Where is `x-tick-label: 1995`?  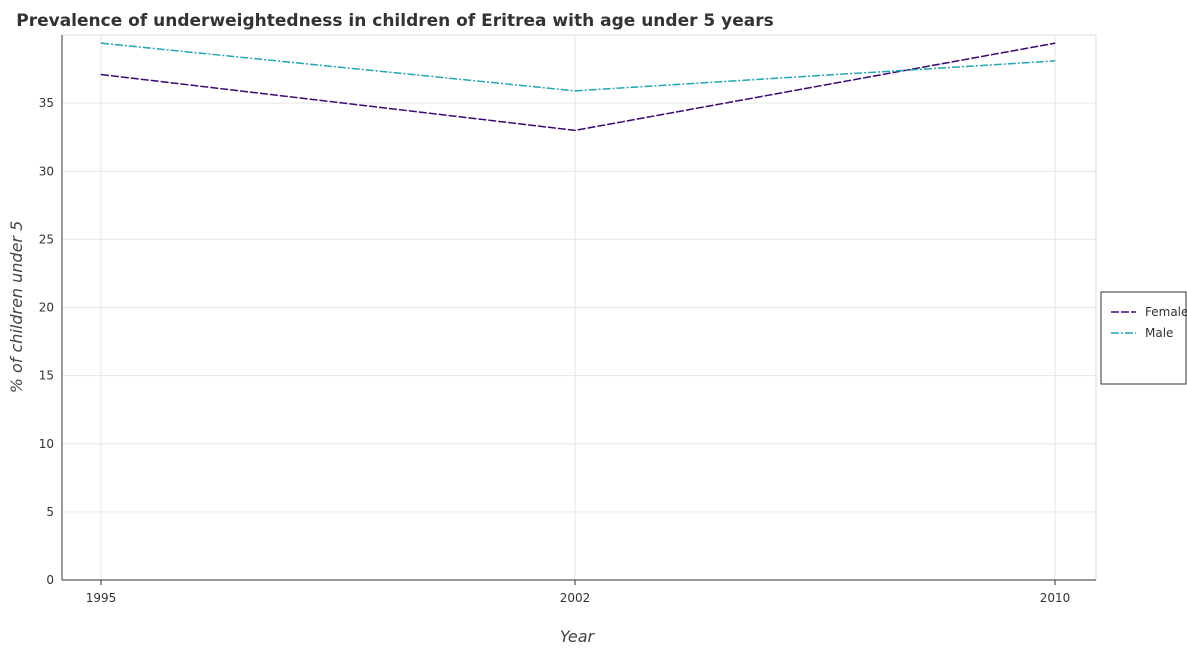
x-tick-label: 1995 is located at coordinates (101, 598).